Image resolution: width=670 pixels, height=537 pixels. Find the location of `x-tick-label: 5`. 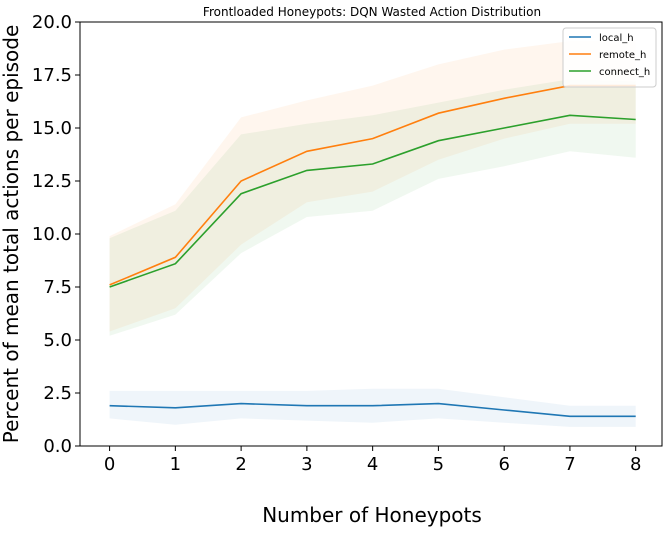

x-tick-label: 5 is located at coordinates (438, 464).